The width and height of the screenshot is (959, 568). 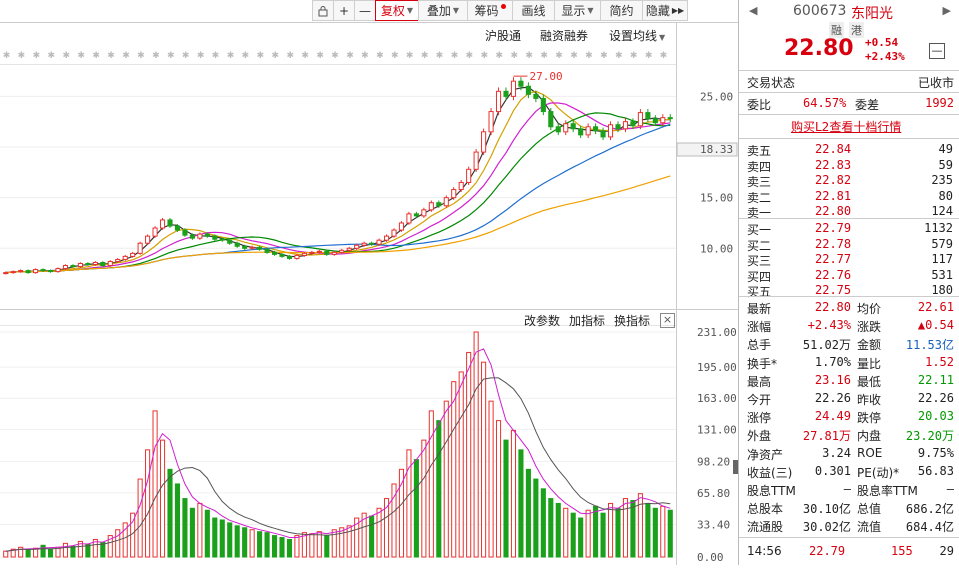 What do you see at coordinates (849, 291) in the screenshot?
I see `bid-row: 买五 22.75 180` at bounding box center [849, 291].